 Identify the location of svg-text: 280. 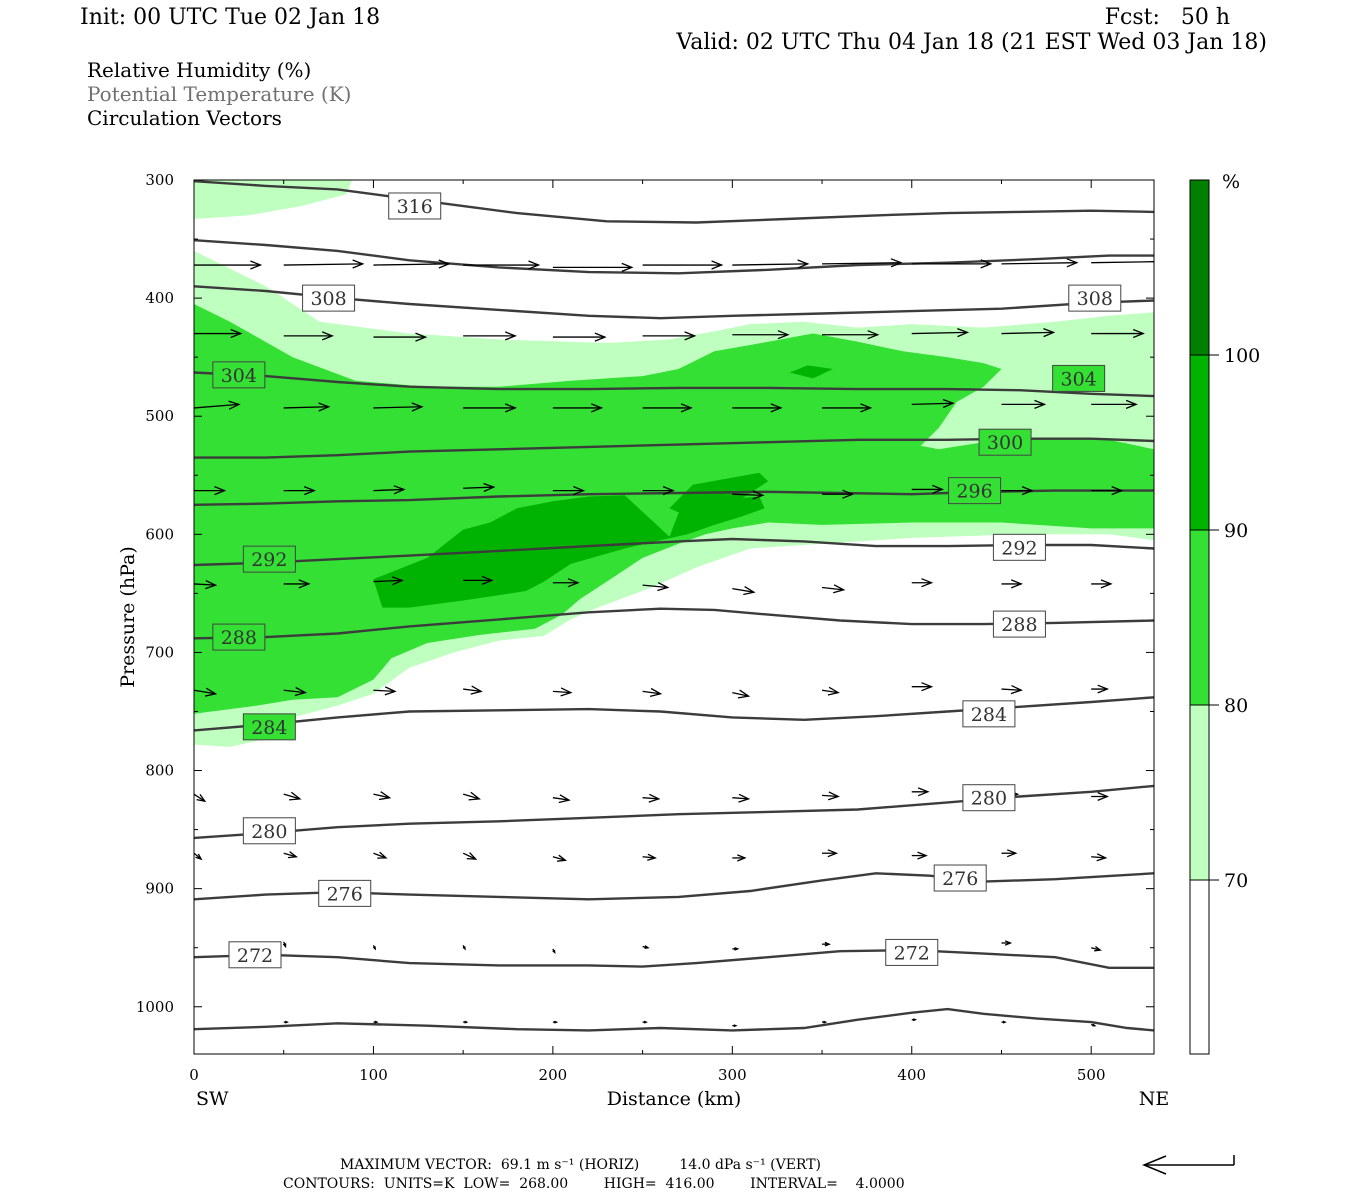
(989, 799).